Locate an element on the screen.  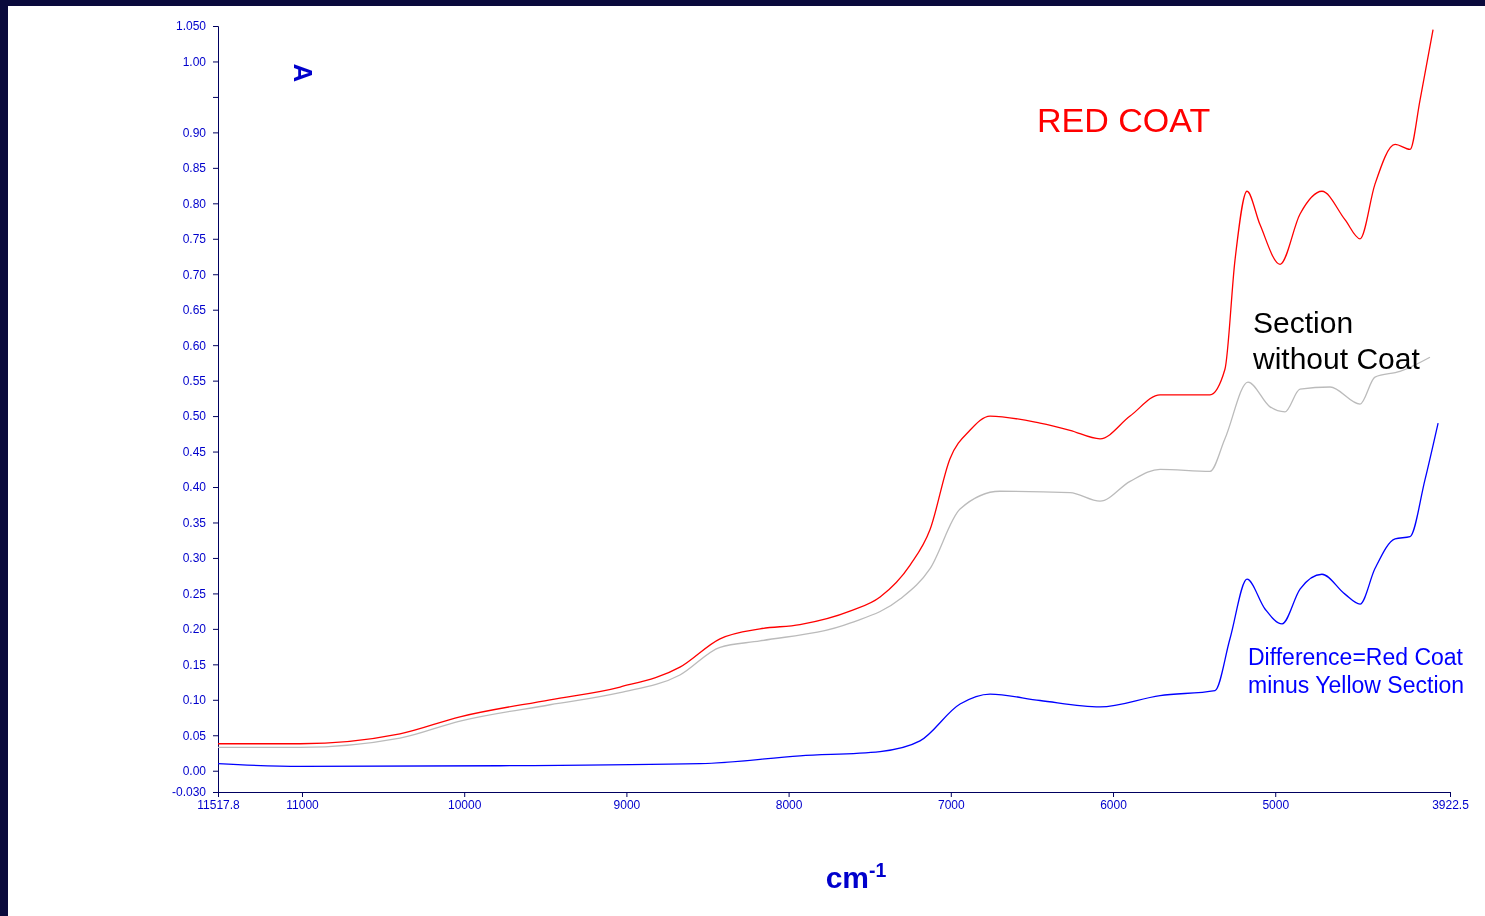
y-tick-label: 0.70 is located at coordinates (194, 274).